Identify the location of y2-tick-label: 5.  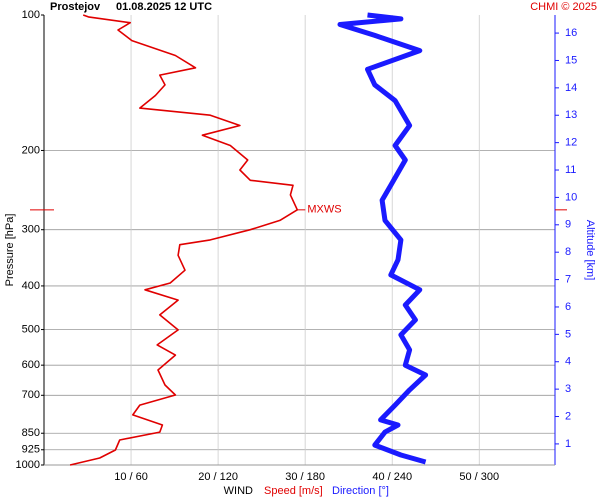
(568, 334).